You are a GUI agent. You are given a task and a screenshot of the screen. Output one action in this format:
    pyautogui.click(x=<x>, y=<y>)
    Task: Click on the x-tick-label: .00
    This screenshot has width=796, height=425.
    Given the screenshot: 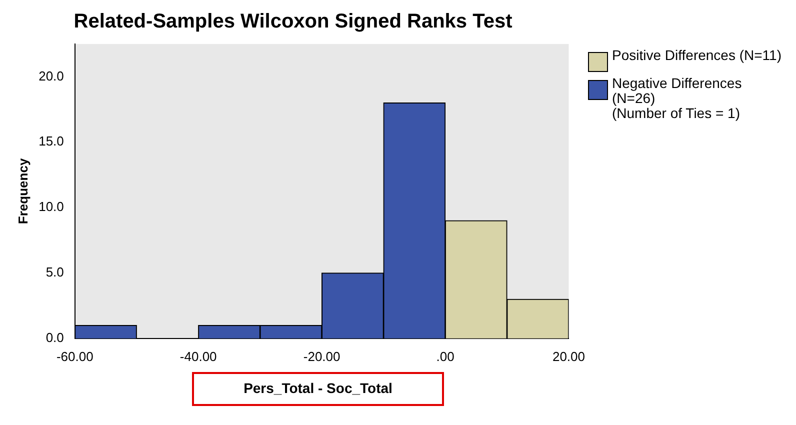 What is the action you would take?
    pyautogui.click(x=445, y=356)
    